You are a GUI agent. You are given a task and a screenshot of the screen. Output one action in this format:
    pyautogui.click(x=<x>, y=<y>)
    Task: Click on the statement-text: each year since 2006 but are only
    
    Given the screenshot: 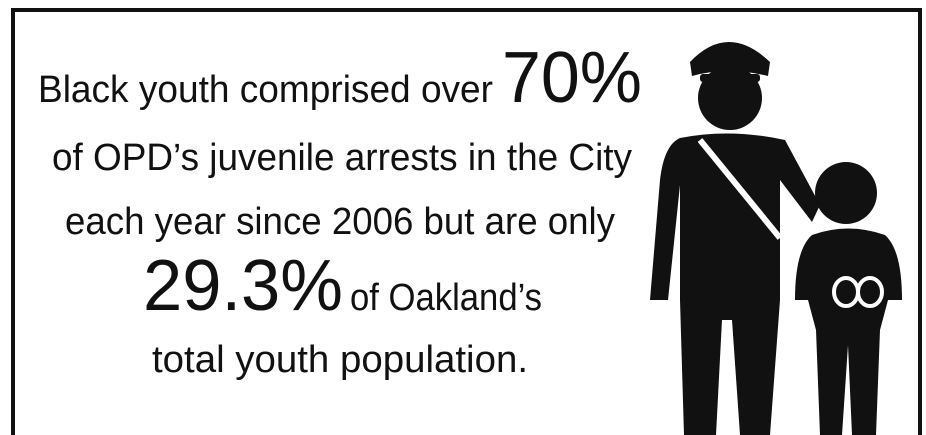 What is the action you would take?
    pyautogui.click(x=340, y=222)
    